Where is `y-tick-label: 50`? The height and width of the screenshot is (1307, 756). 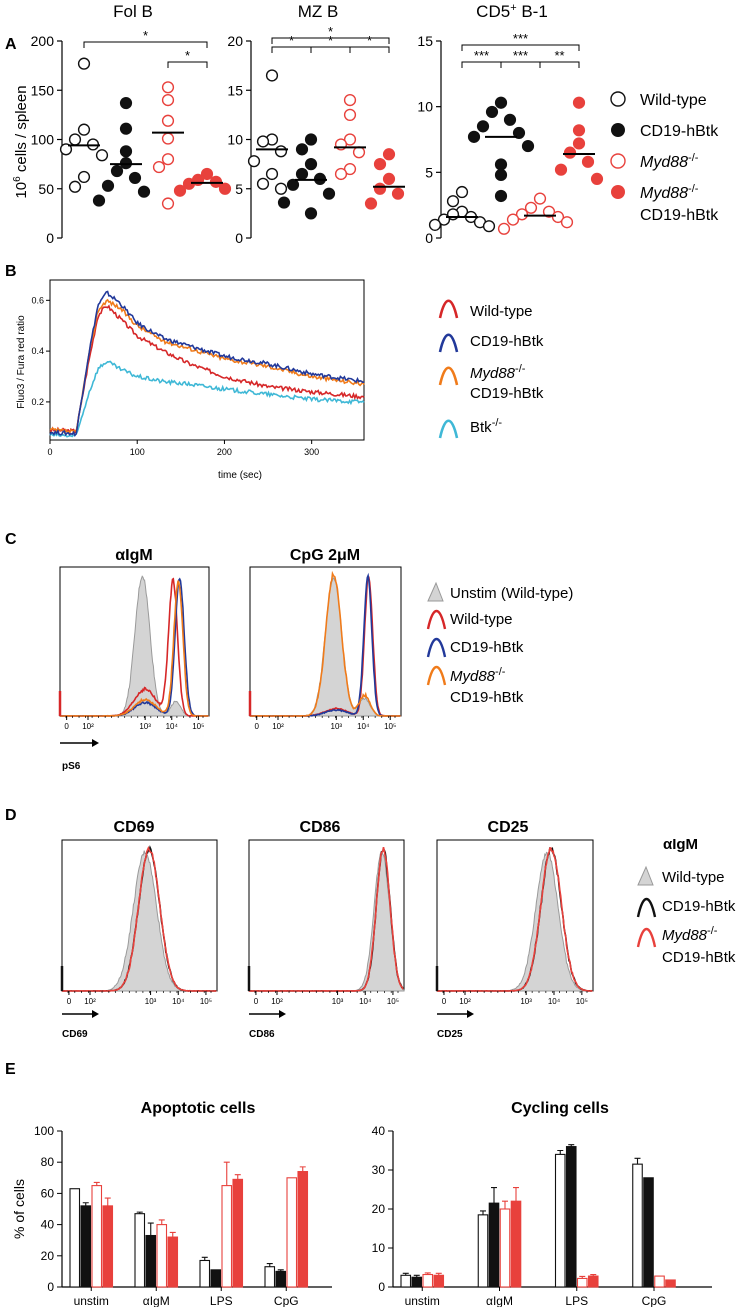 y-tick-label: 50 is located at coordinates (46, 189).